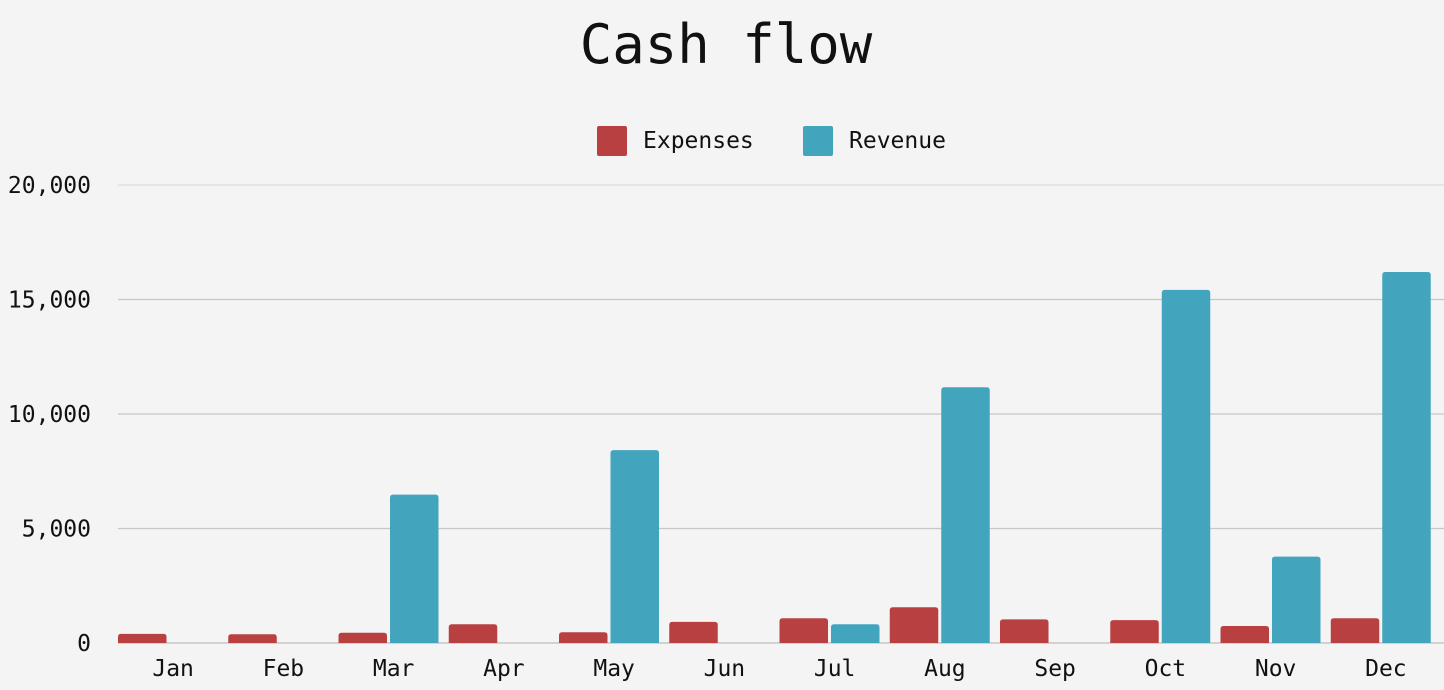 This screenshot has height=690, width=1444. I want to click on bar-revenue-mar, so click(414, 568).